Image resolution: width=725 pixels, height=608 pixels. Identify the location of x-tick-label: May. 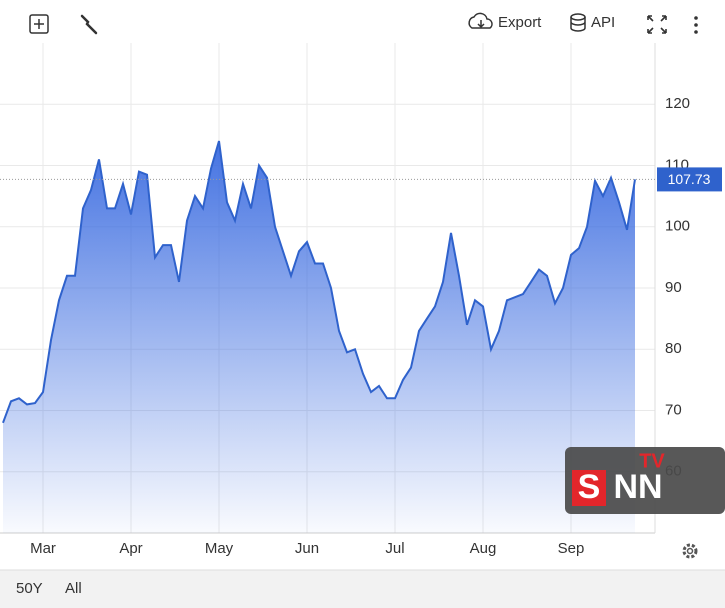
(219, 548).